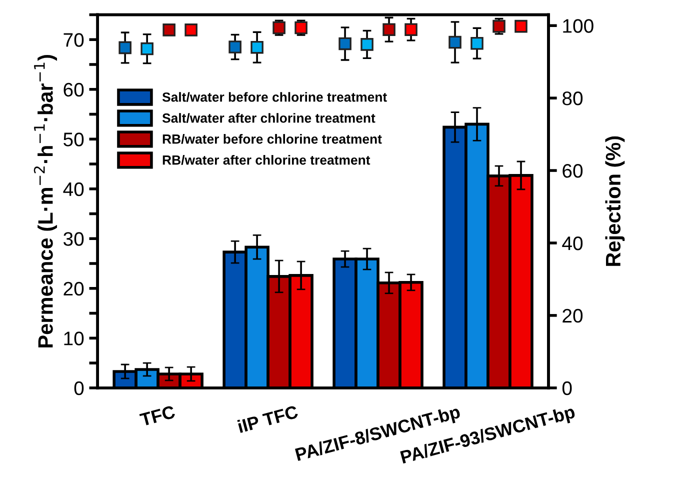 The height and width of the screenshot is (491, 673). I want to click on y-tick-label: 60, so click(74, 89).